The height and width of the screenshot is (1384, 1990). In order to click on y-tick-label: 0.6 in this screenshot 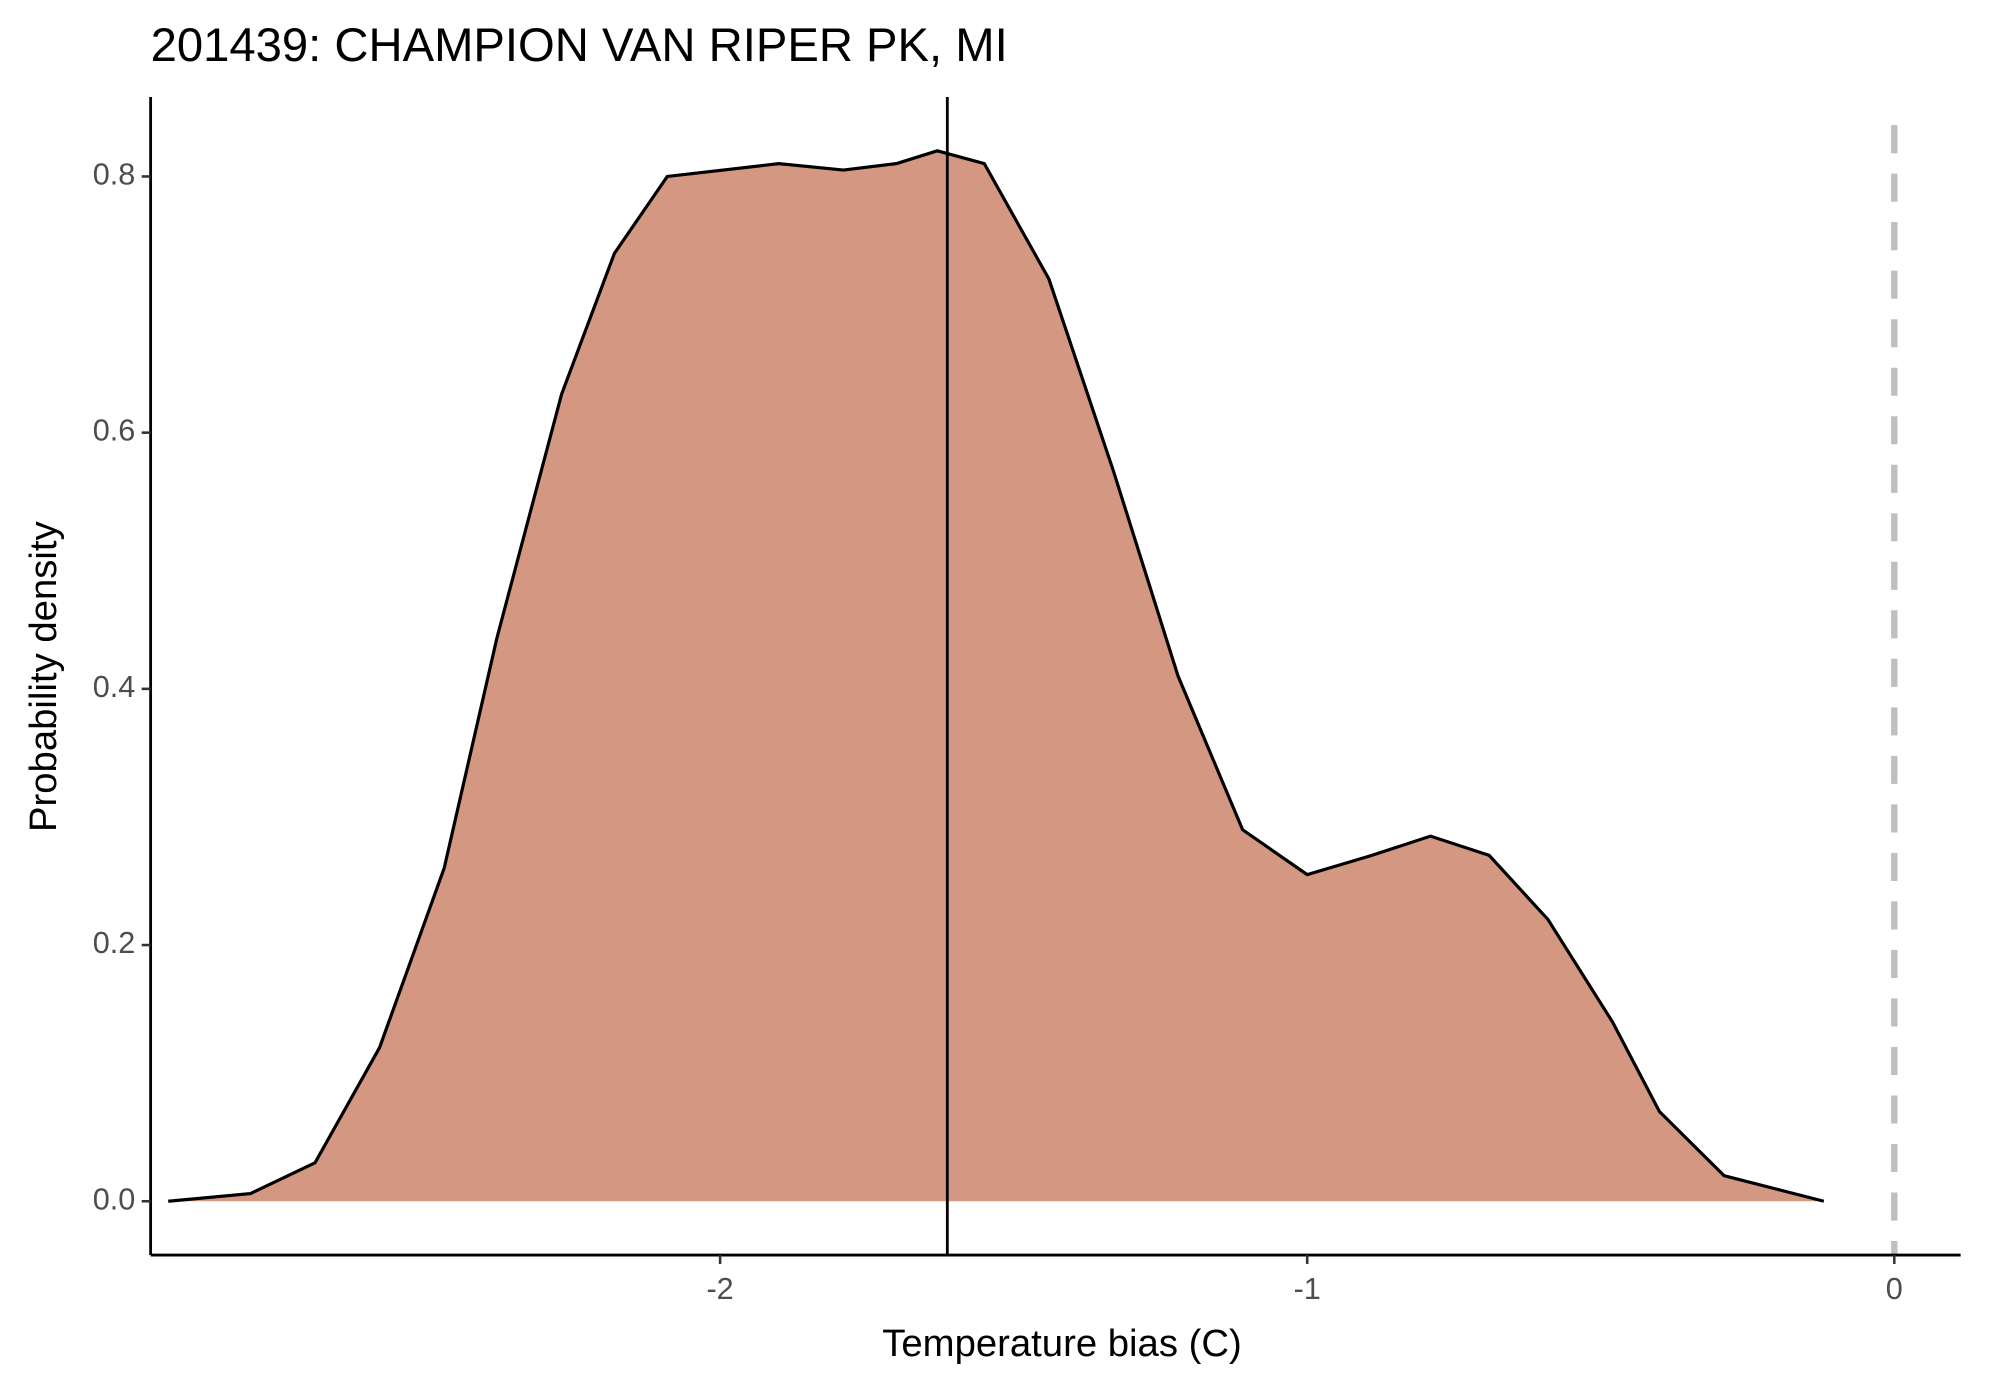, I will do `click(114, 431)`.